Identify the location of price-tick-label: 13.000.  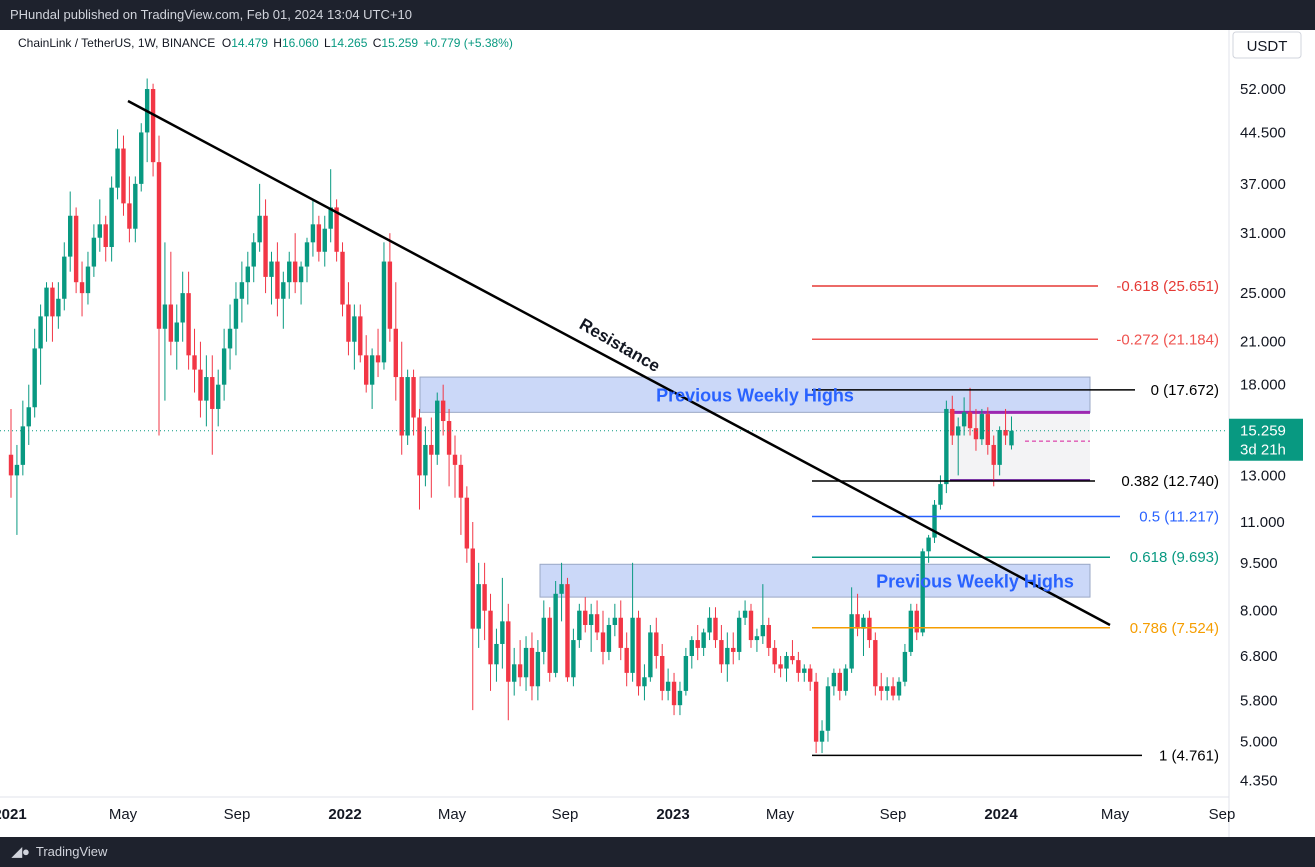
(1263, 475).